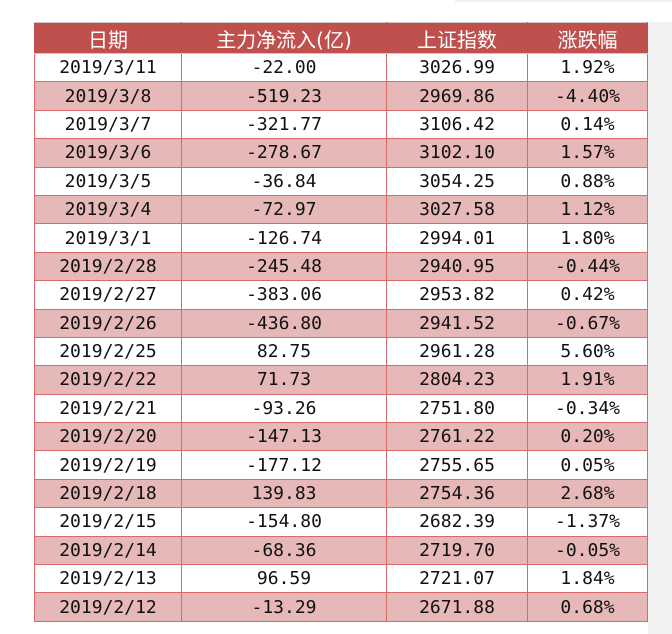 This screenshot has height=634, width=672. I want to click on table-row: 2019/2/21 -93.26 2751.80 -0.34%, so click(341, 408).